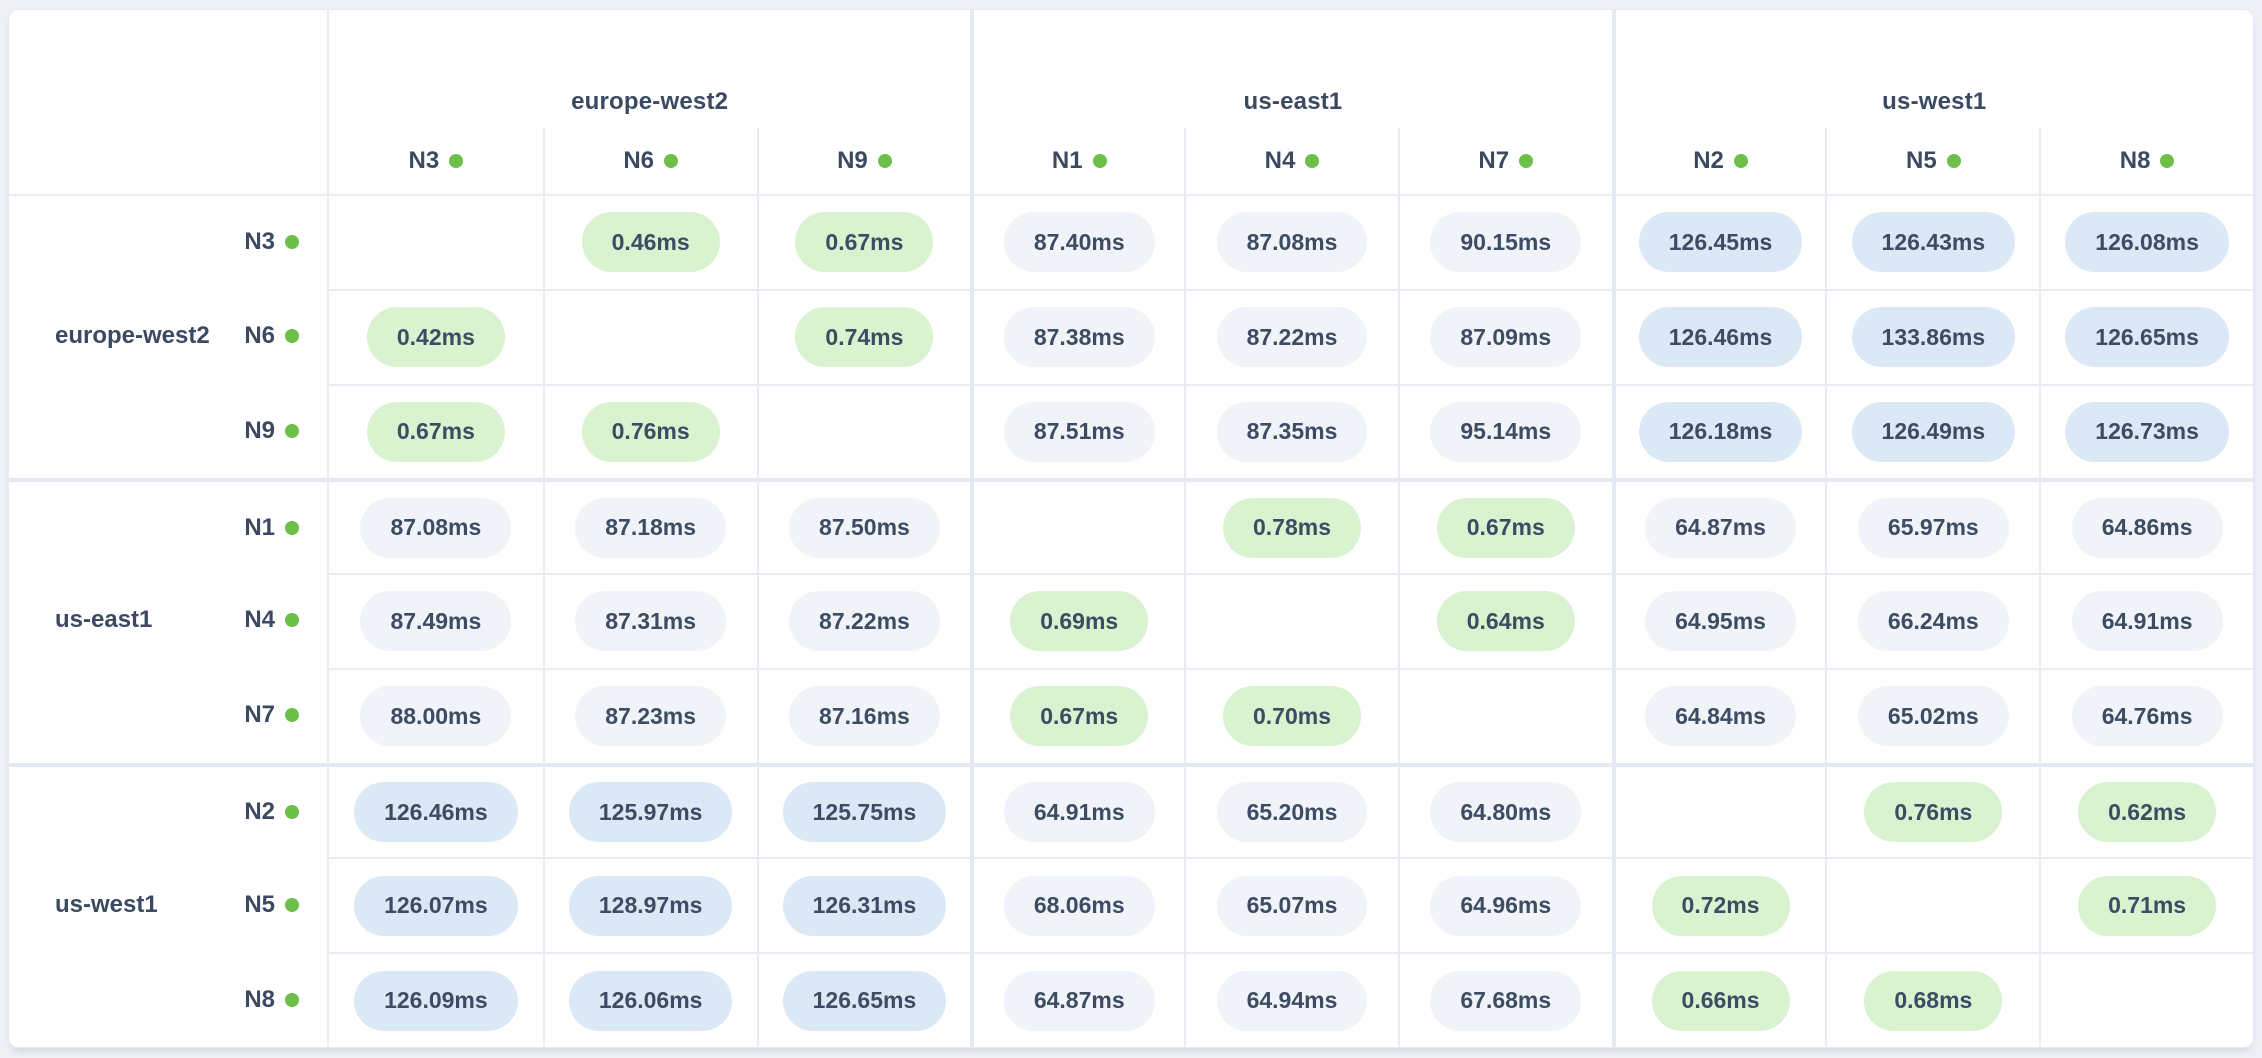  Describe the element at coordinates (1720, 621) in the screenshot. I see `latency-value-pill: 64.95ms` at that location.